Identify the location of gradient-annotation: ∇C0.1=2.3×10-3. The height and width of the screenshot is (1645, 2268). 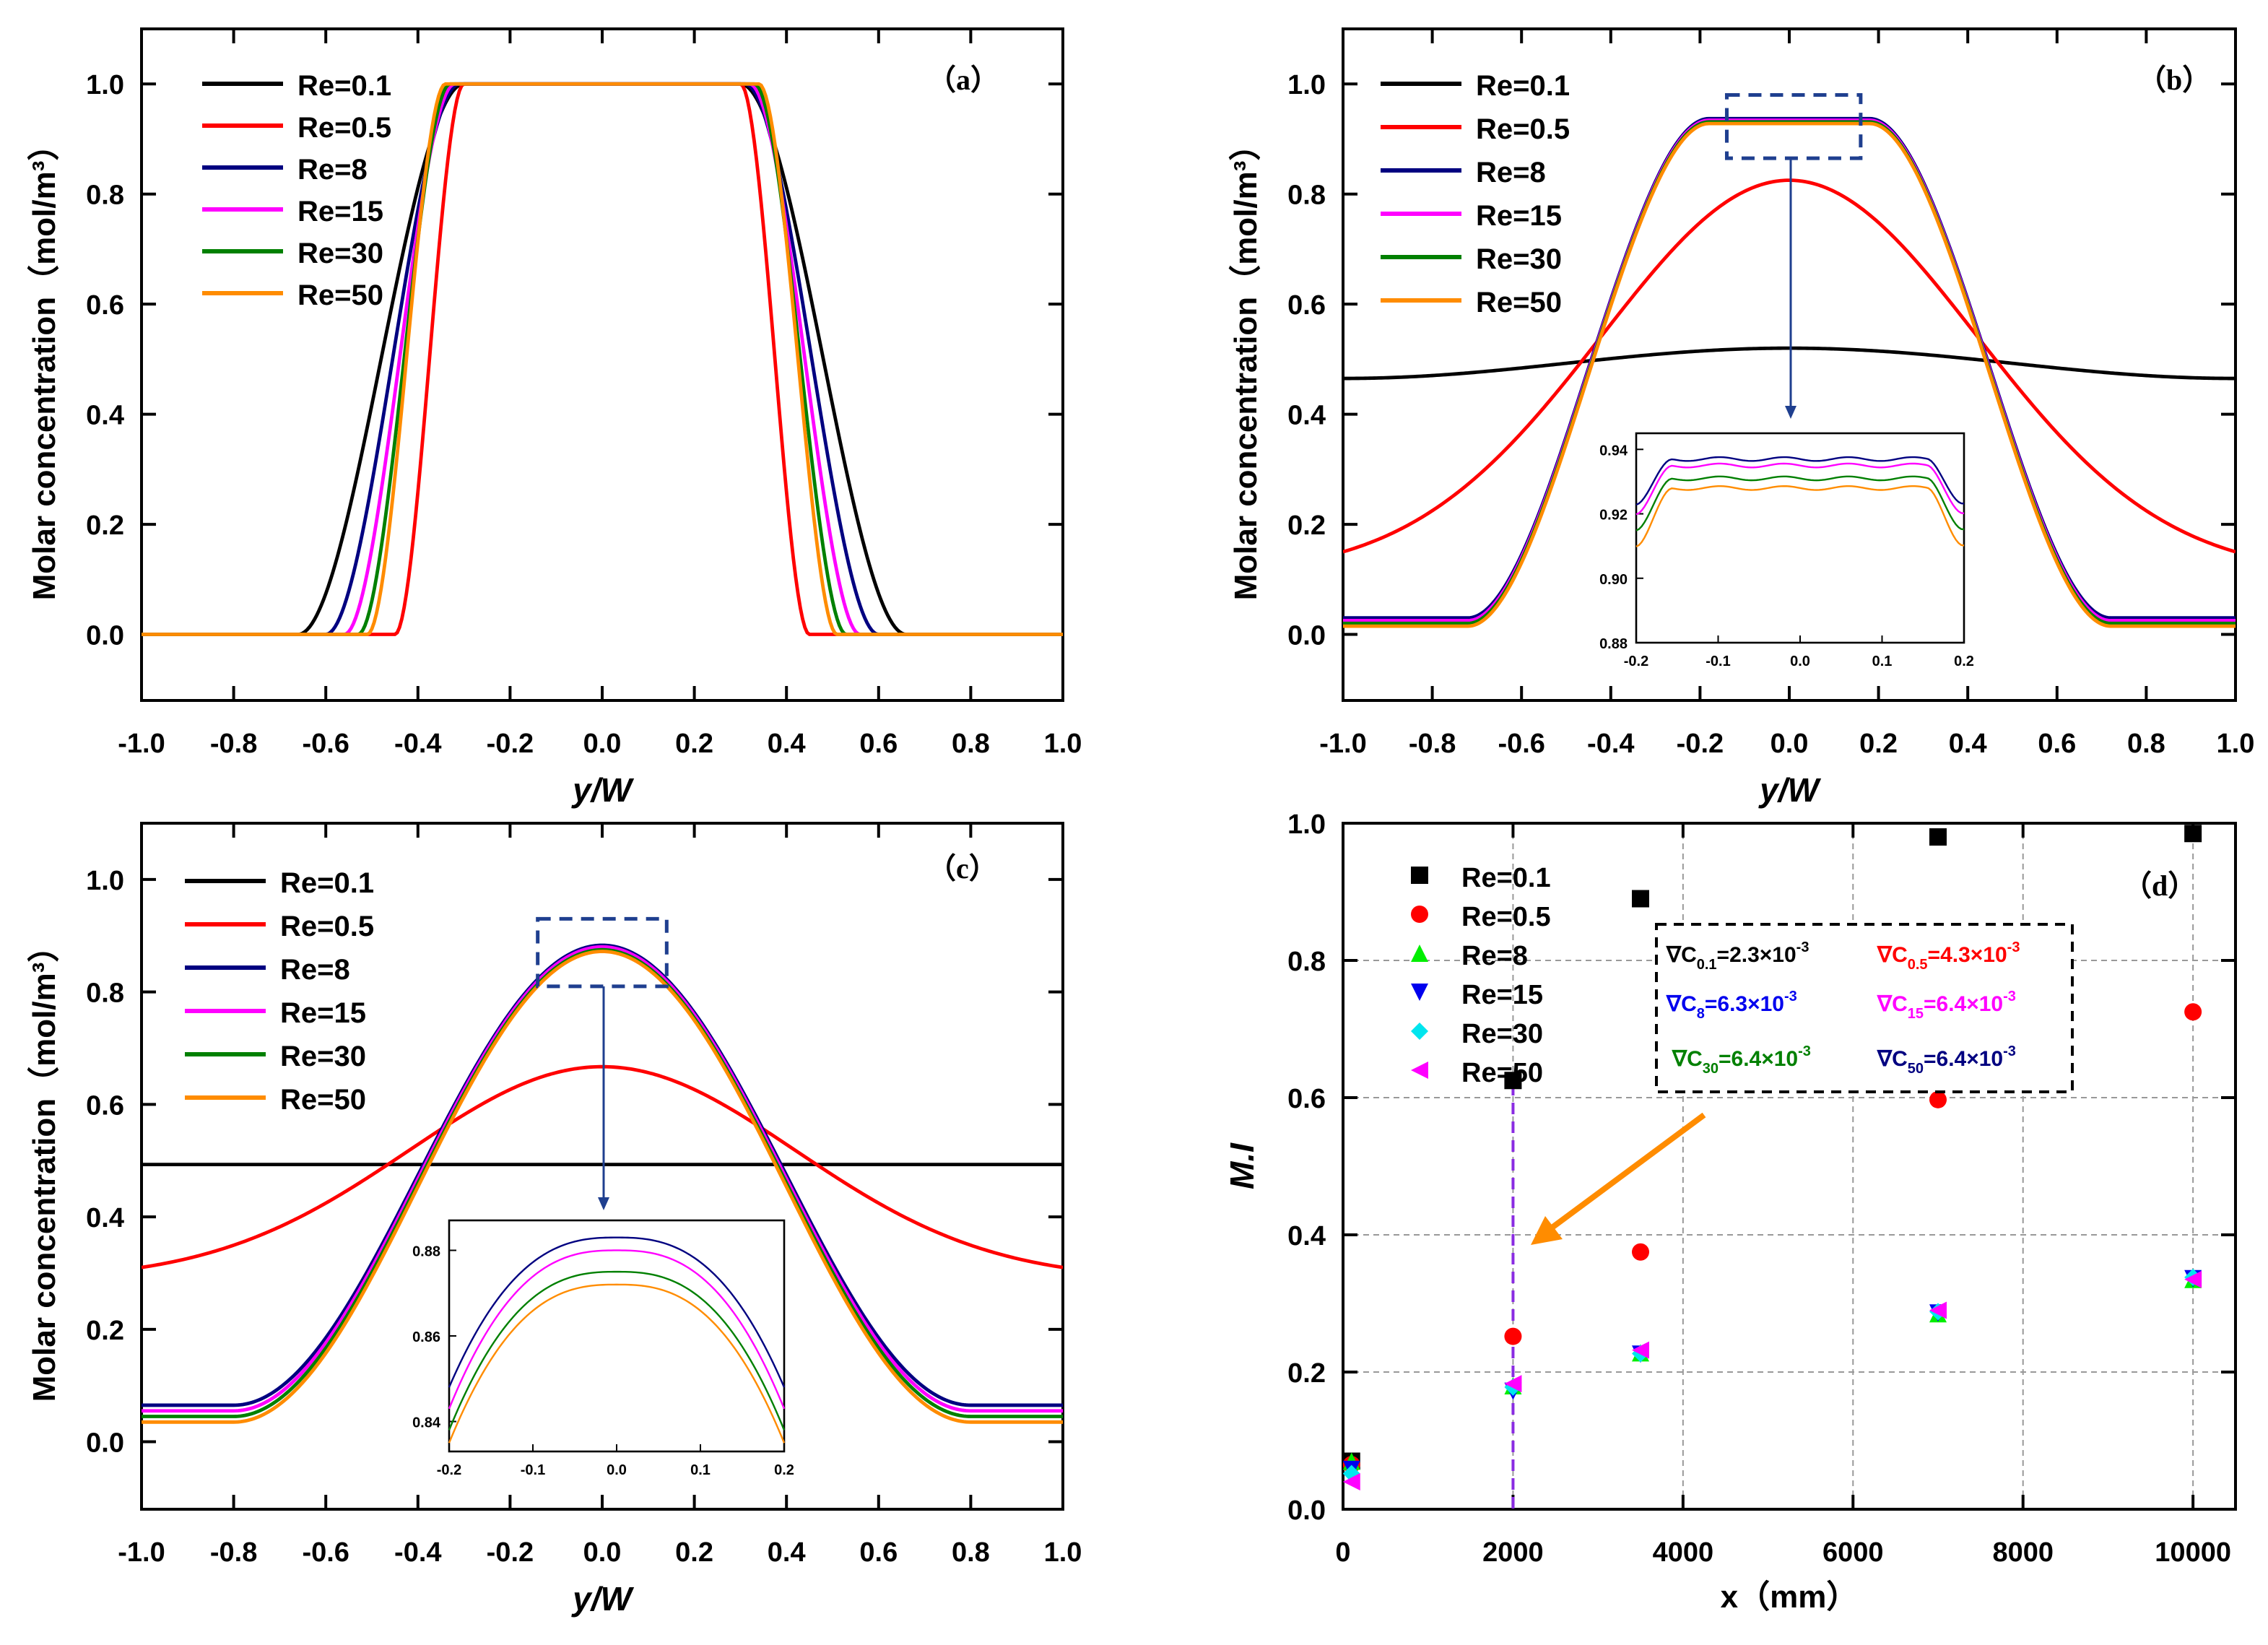
(1737, 956).